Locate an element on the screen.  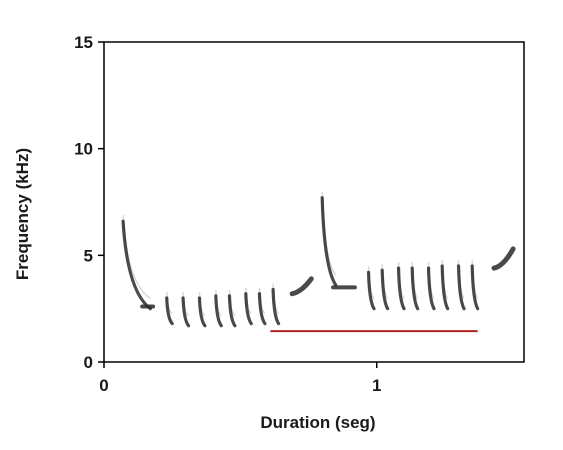
y-axis-label: Frequency (kHz) is located at coordinates (22, 214).